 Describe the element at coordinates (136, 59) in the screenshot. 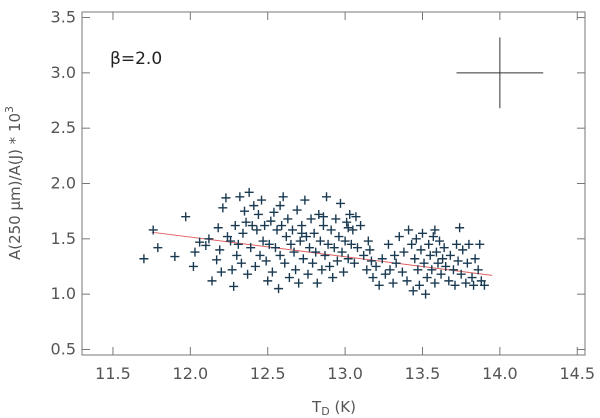

I see `beta-annotation: β=2.0` at that location.